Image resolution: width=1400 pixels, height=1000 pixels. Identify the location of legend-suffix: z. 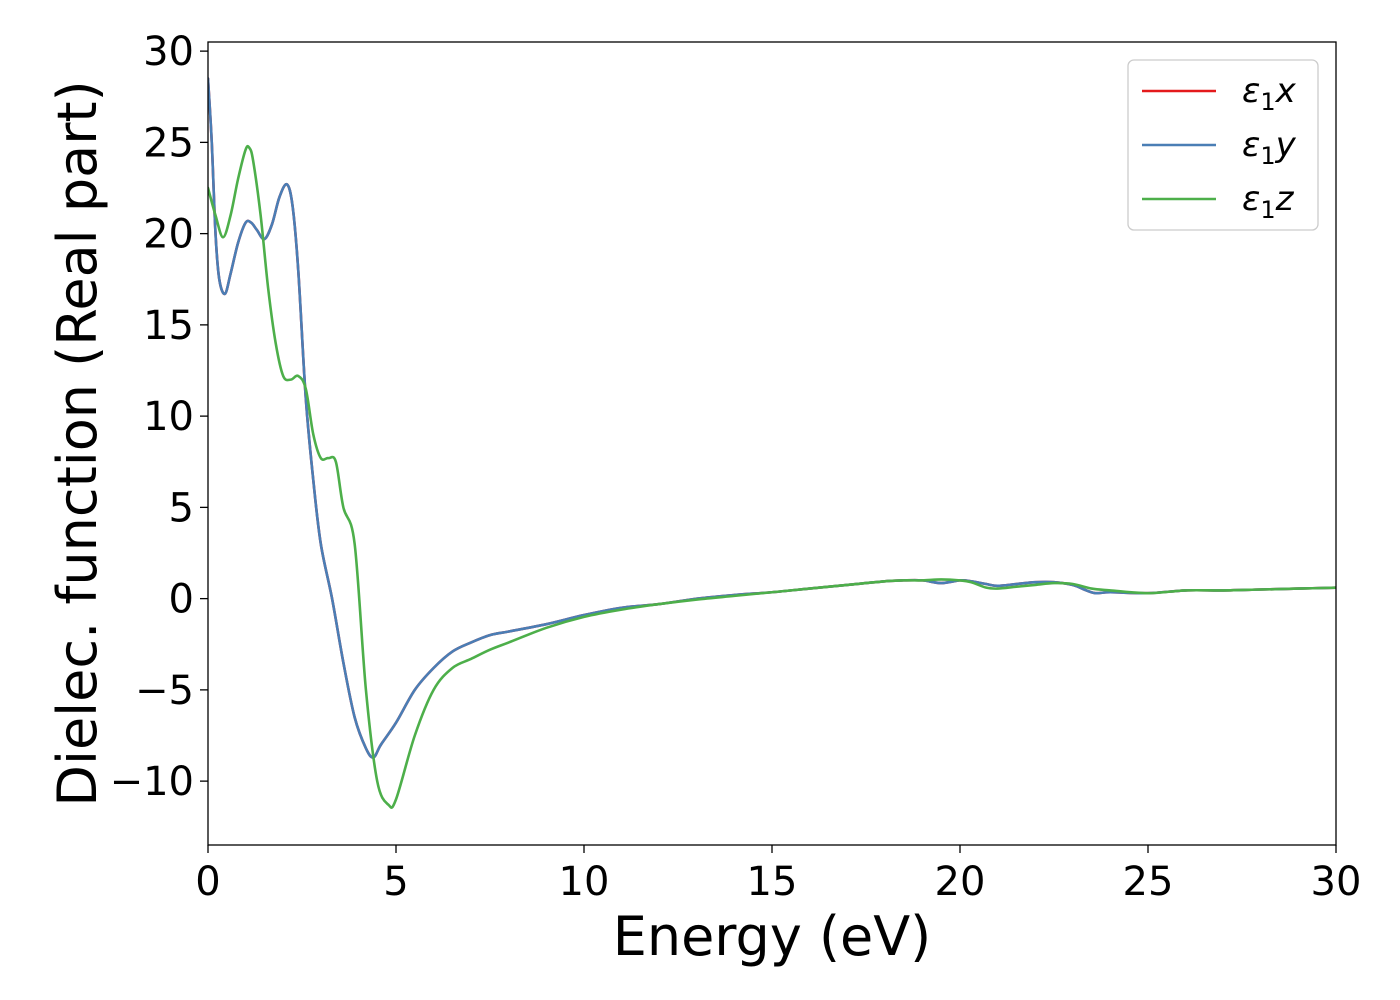
(1285, 199).